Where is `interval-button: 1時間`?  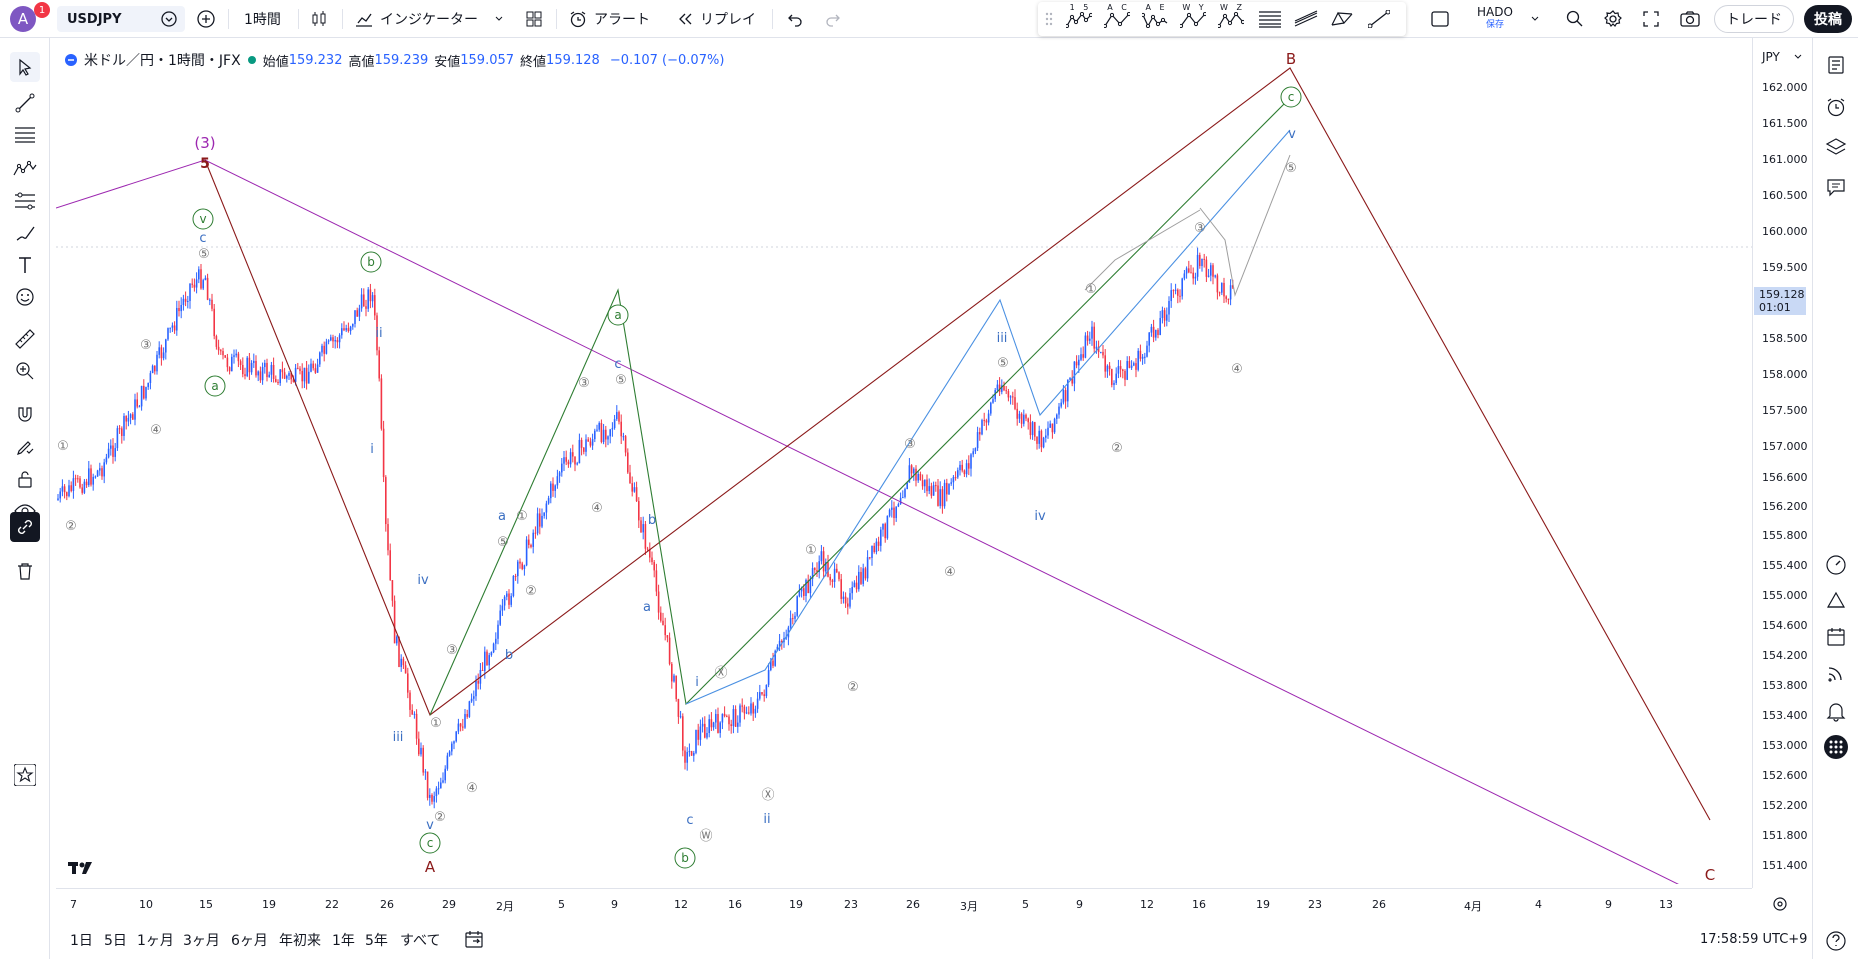
interval-button: 1時間 is located at coordinates (262, 19).